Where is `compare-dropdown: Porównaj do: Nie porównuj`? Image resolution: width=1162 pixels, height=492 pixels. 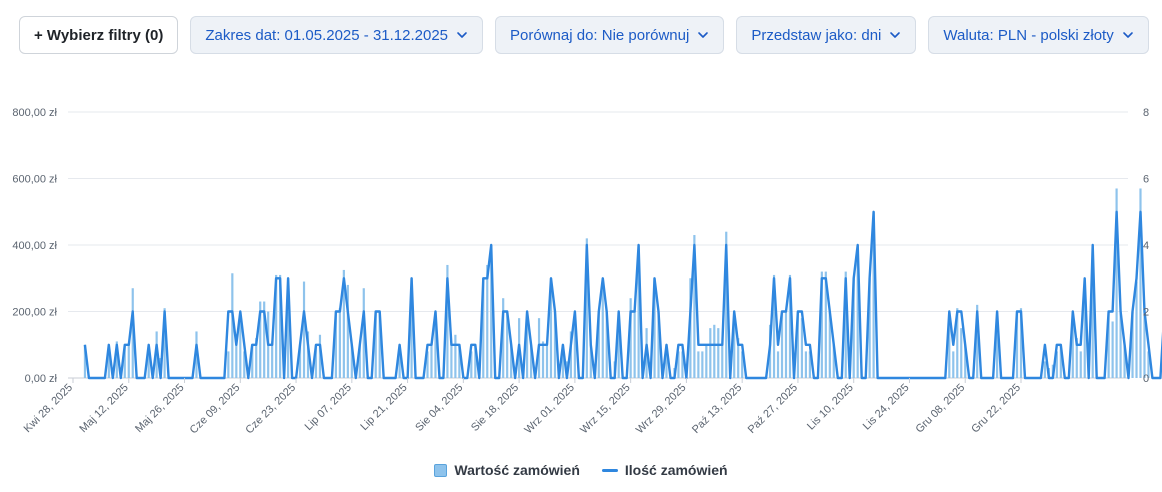
compare-dropdown: Porównaj do: Nie porównuj is located at coordinates (610, 35).